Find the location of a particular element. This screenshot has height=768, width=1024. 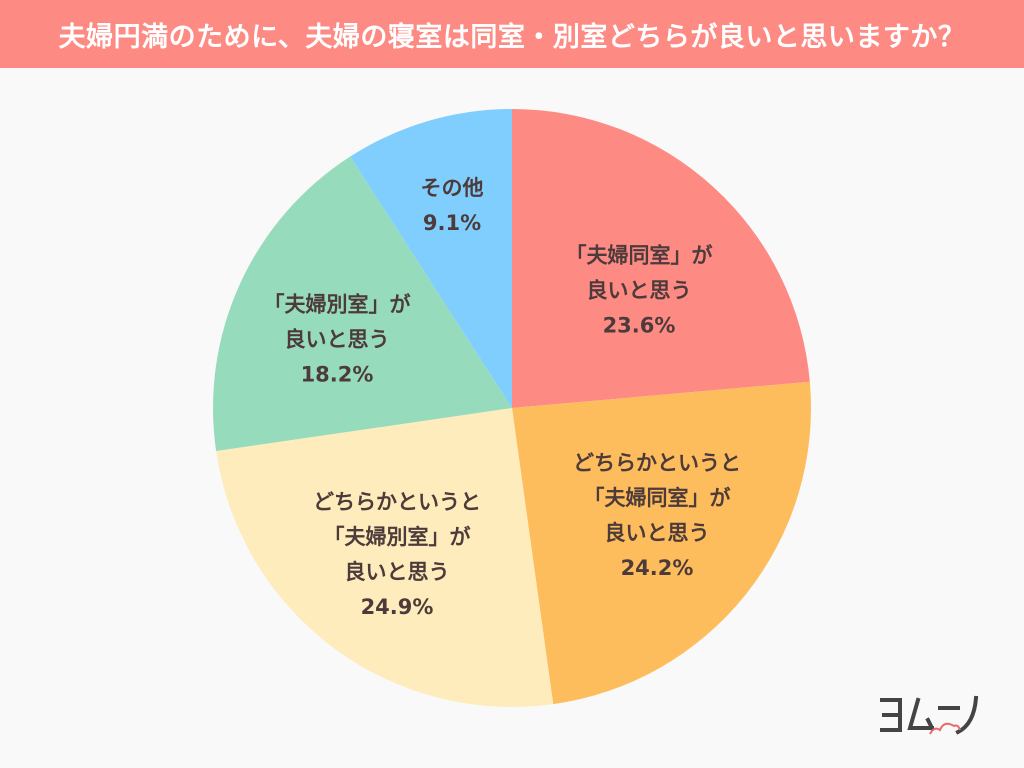

label-percent: 24.9% is located at coordinates (397, 607).